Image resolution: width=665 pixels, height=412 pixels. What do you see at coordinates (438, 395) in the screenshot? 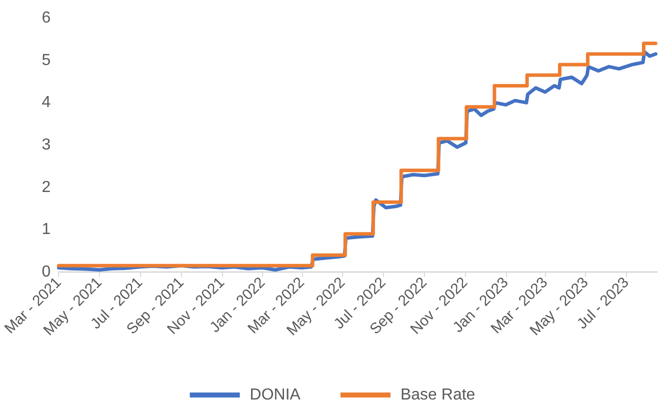
I see `legend-label: Base Rate` at bounding box center [438, 395].